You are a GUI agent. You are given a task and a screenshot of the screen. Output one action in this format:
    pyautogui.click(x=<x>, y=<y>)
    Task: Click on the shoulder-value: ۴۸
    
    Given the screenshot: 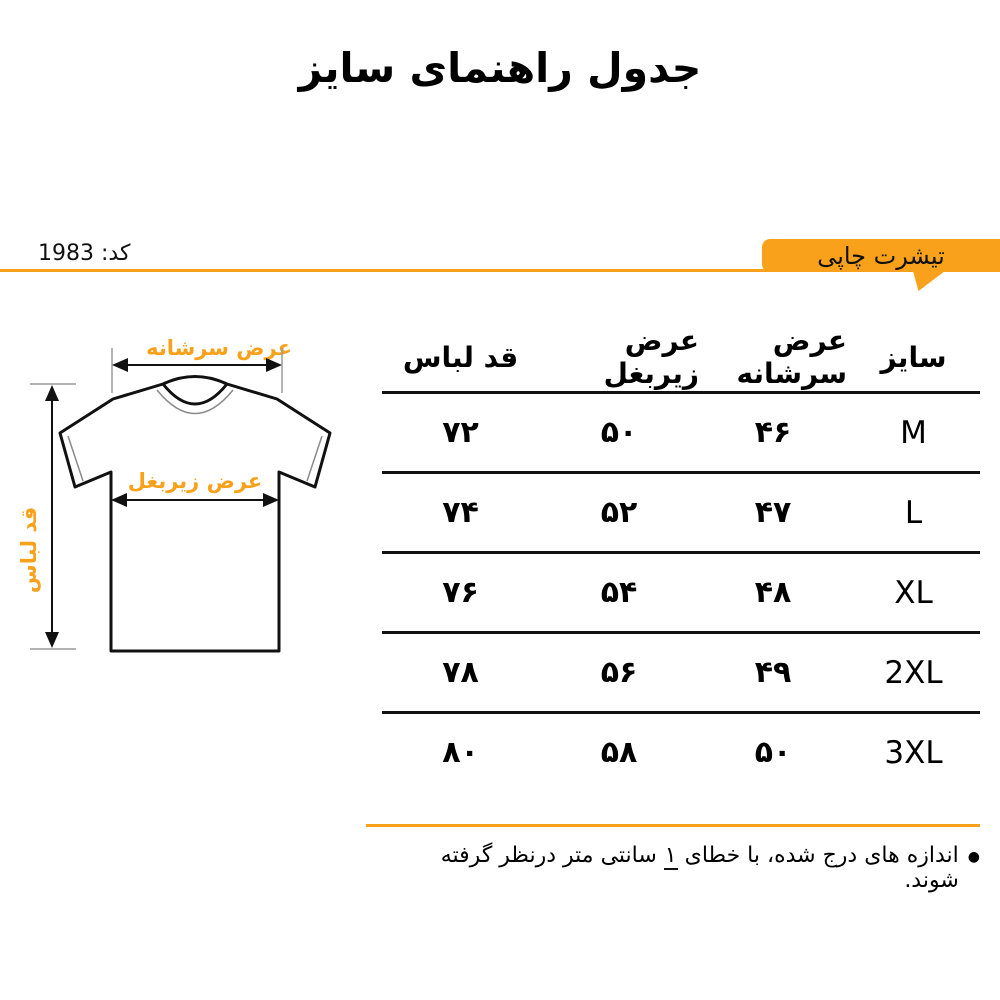 What is the action you would take?
    pyautogui.click(x=773, y=592)
    